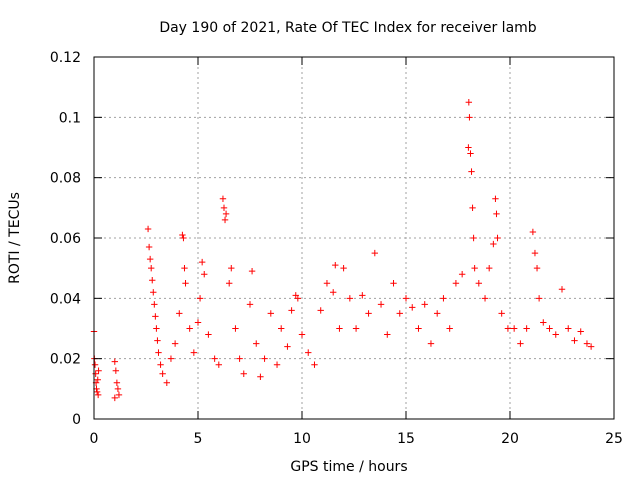 The image size is (640, 480). I want to click on x-tick-label: 0, so click(94, 439).